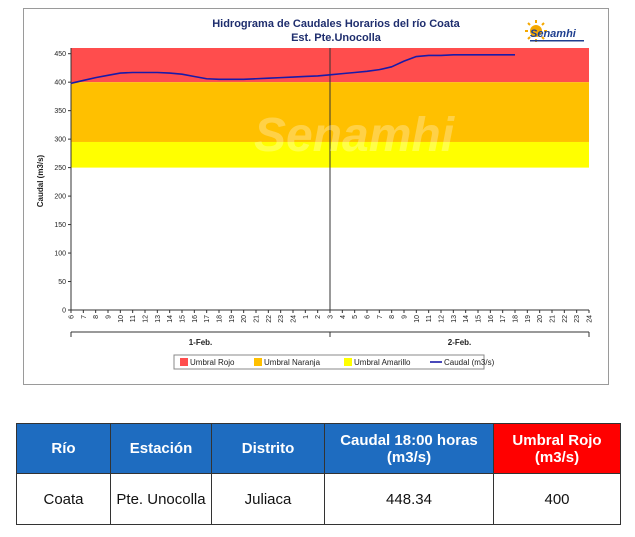 Image resolution: width=635 pixels, height=537 pixels. What do you see at coordinates (557, 448) in the screenshot?
I see `header-umbral-rojo: Umbral Rojo (m3/s)` at bounding box center [557, 448].